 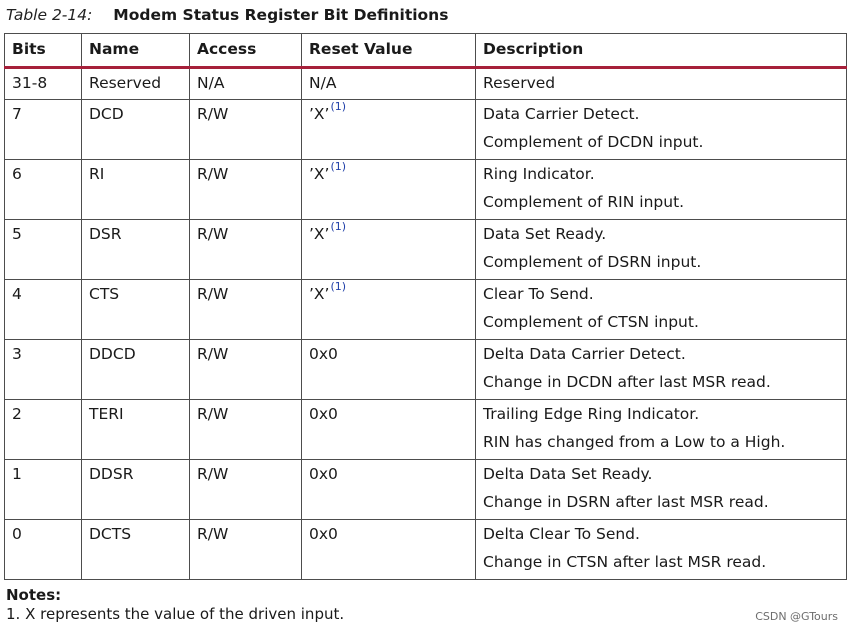 What do you see at coordinates (538, 294) in the screenshot?
I see `description-line: Clear To Send.` at bounding box center [538, 294].